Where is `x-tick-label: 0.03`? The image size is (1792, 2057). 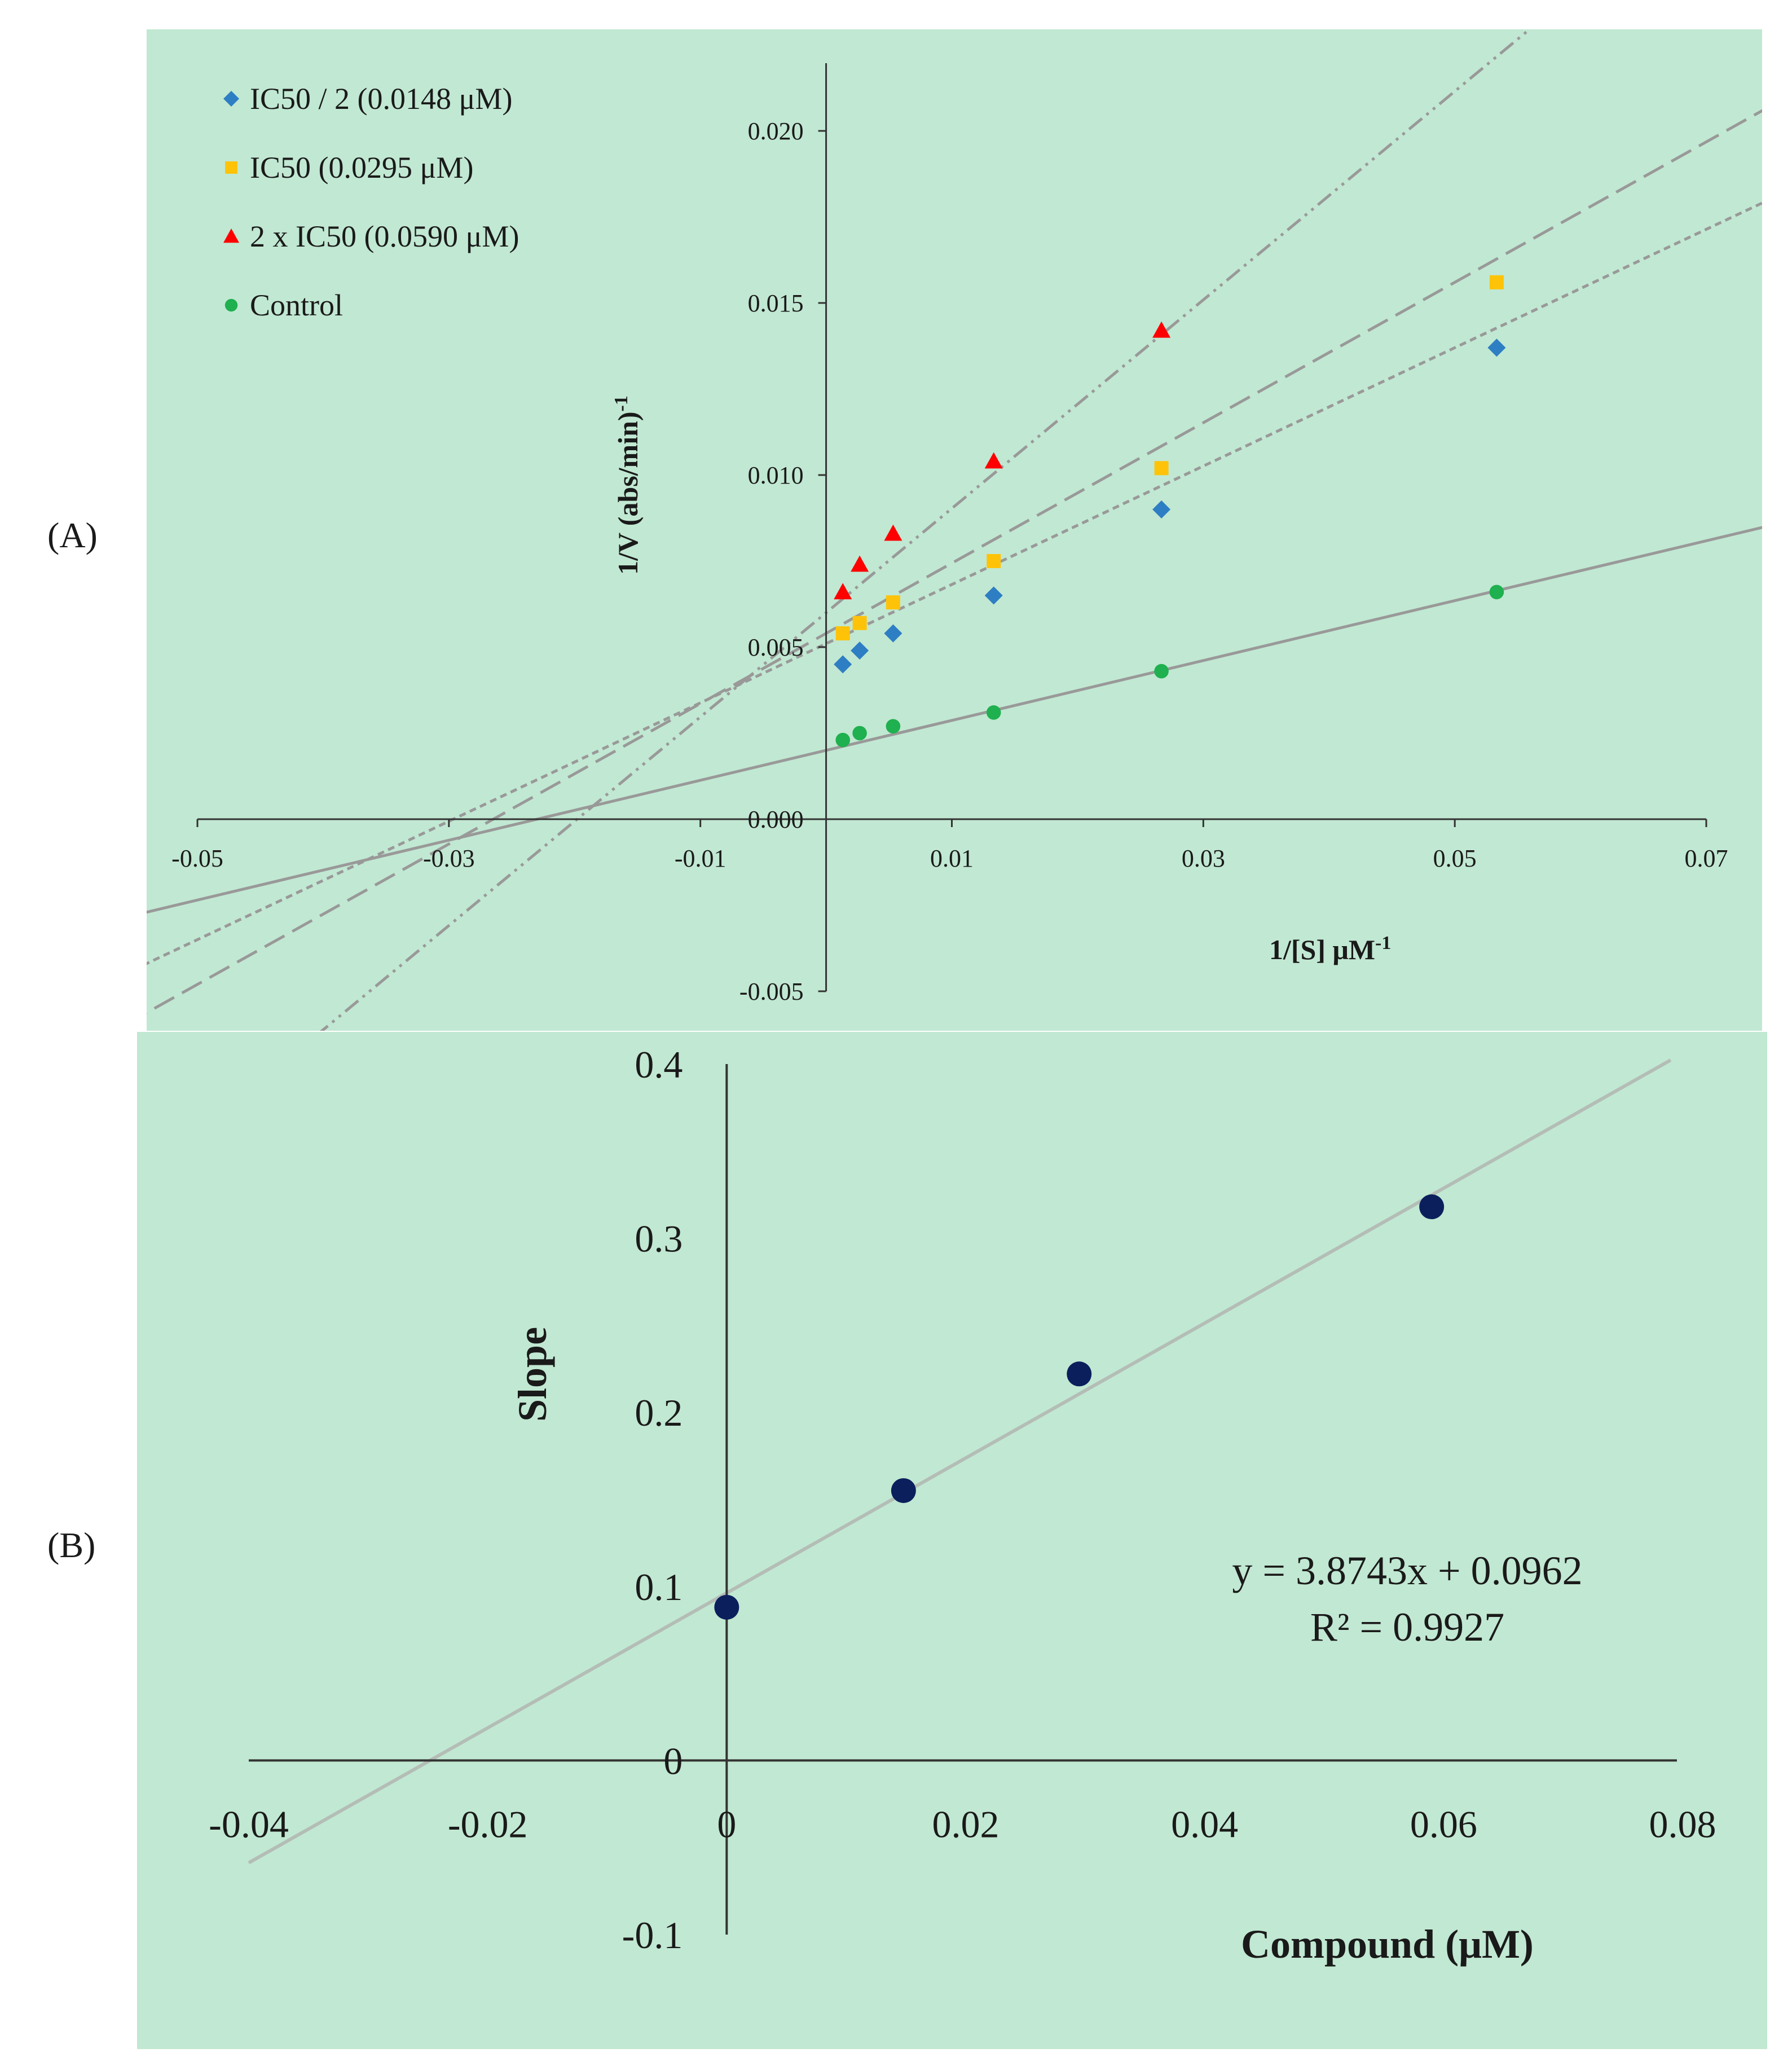 x-tick-label: 0.03 is located at coordinates (1203, 858).